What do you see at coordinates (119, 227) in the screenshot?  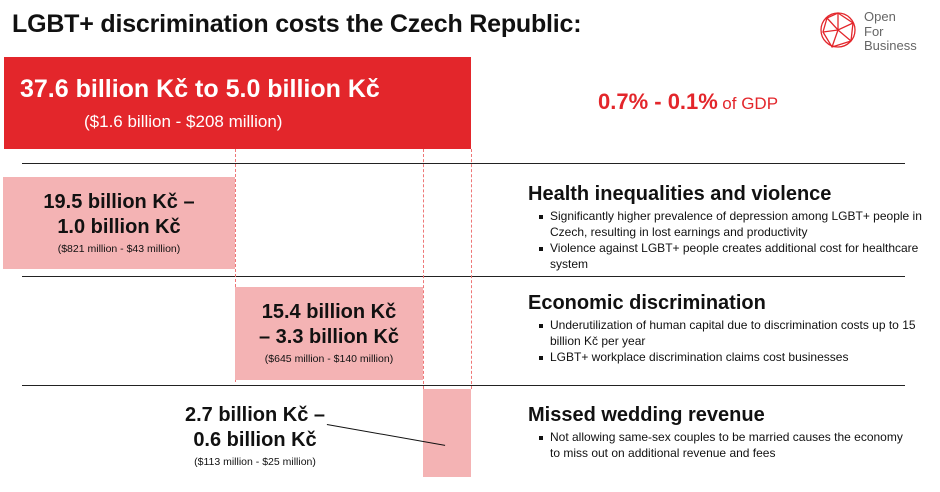 I see `health-cost-value-line2: 1.0 billion Kč` at bounding box center [119, 227].